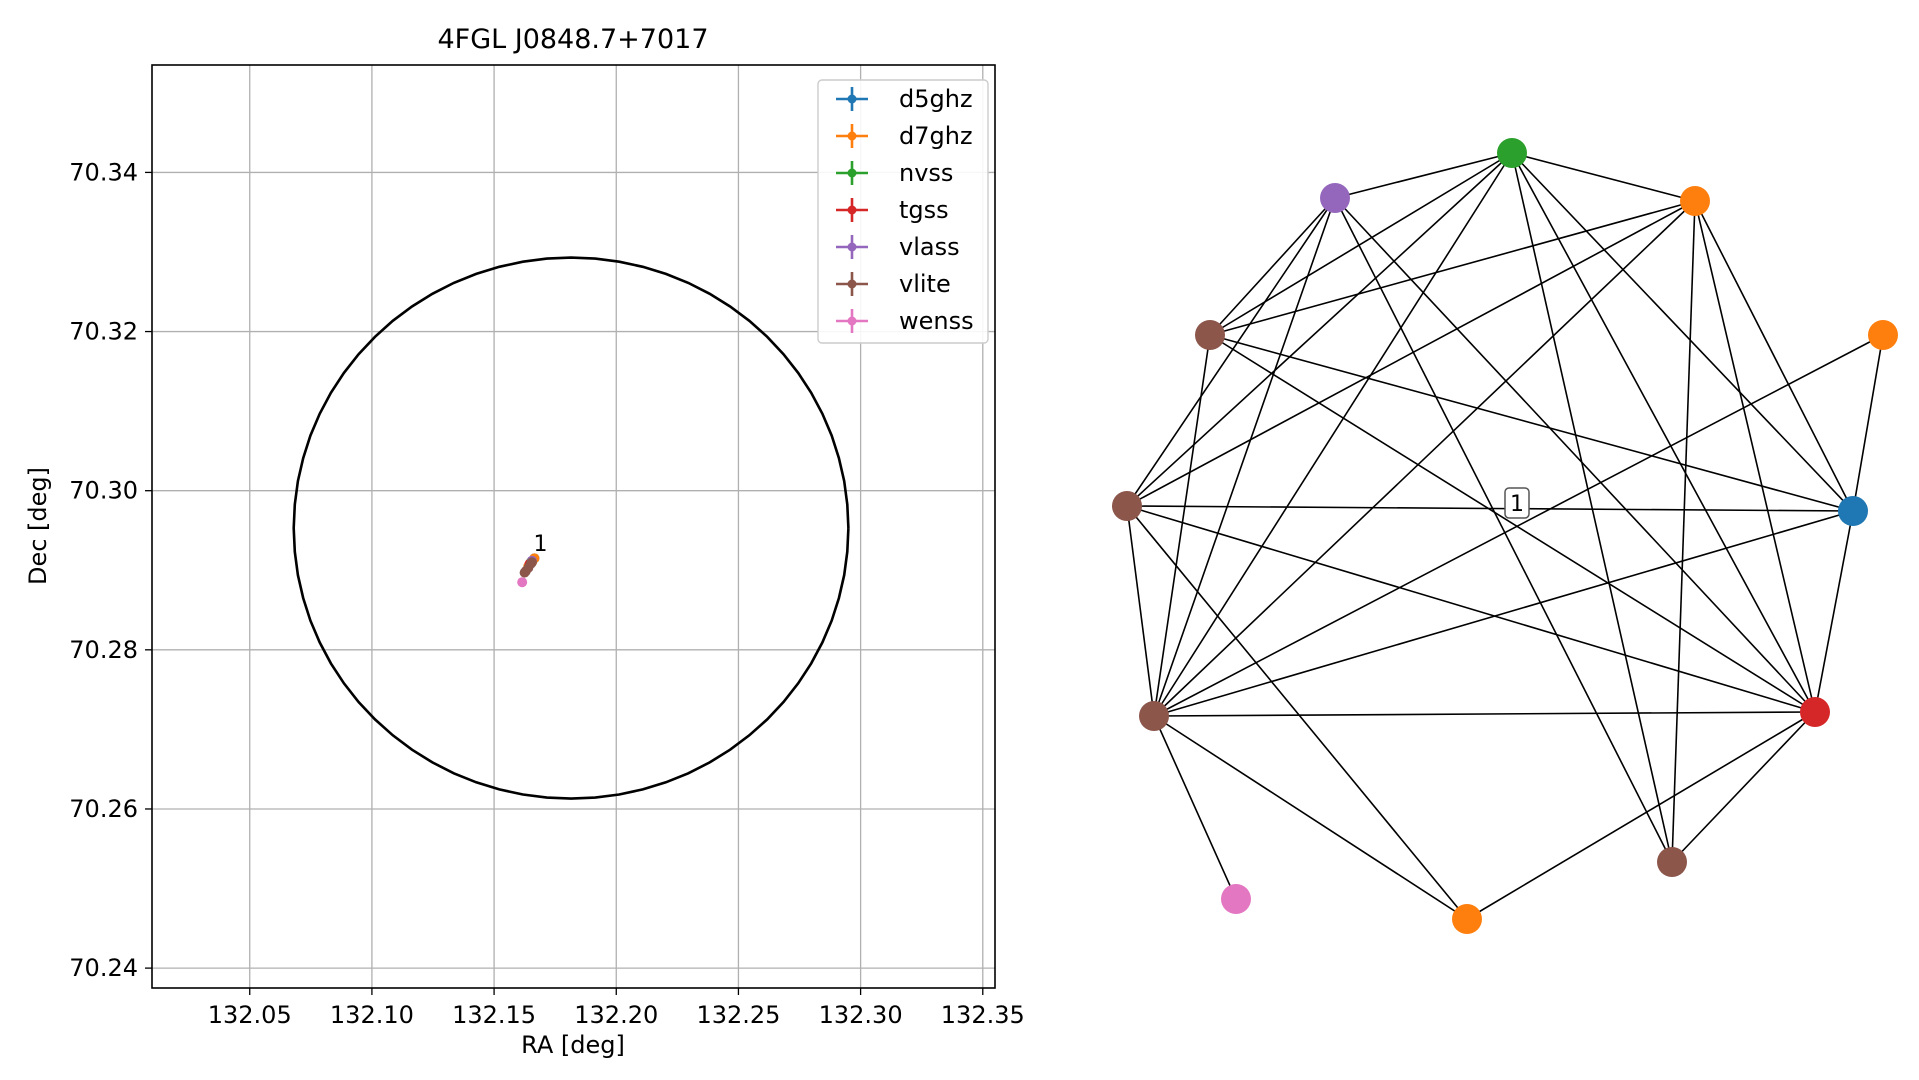  I want to click on y-tick-label: 70.24, so click(103, 968).